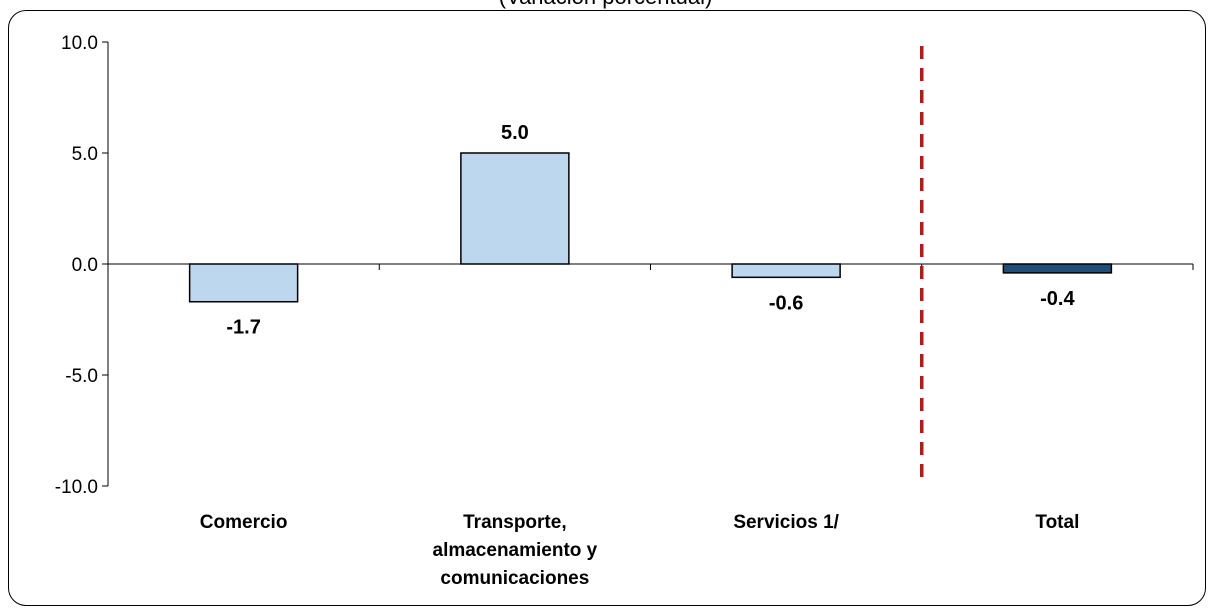 Image resolution: width=1211 pixels, height=610 pixels. I want to click on category-label-line: comunicaciones, so click(514, 578).